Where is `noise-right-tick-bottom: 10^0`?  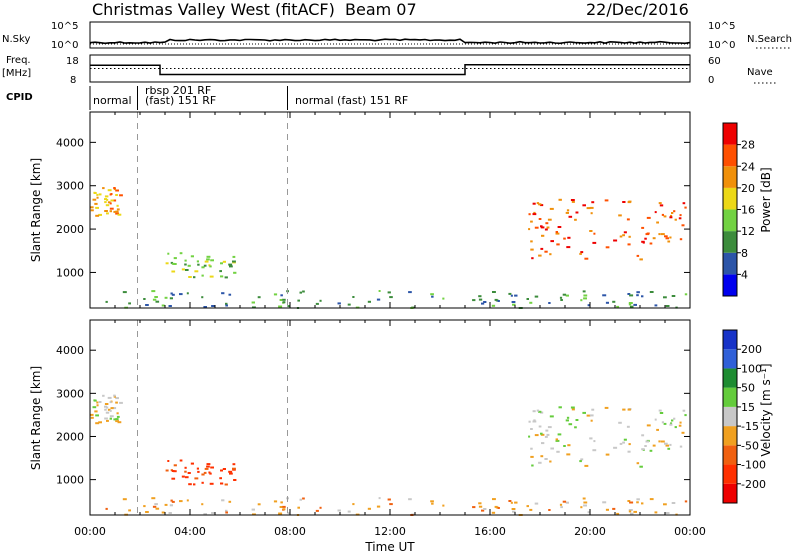
noise-right-tick-bottom: 10^0 is located at coordinates (721, 45).